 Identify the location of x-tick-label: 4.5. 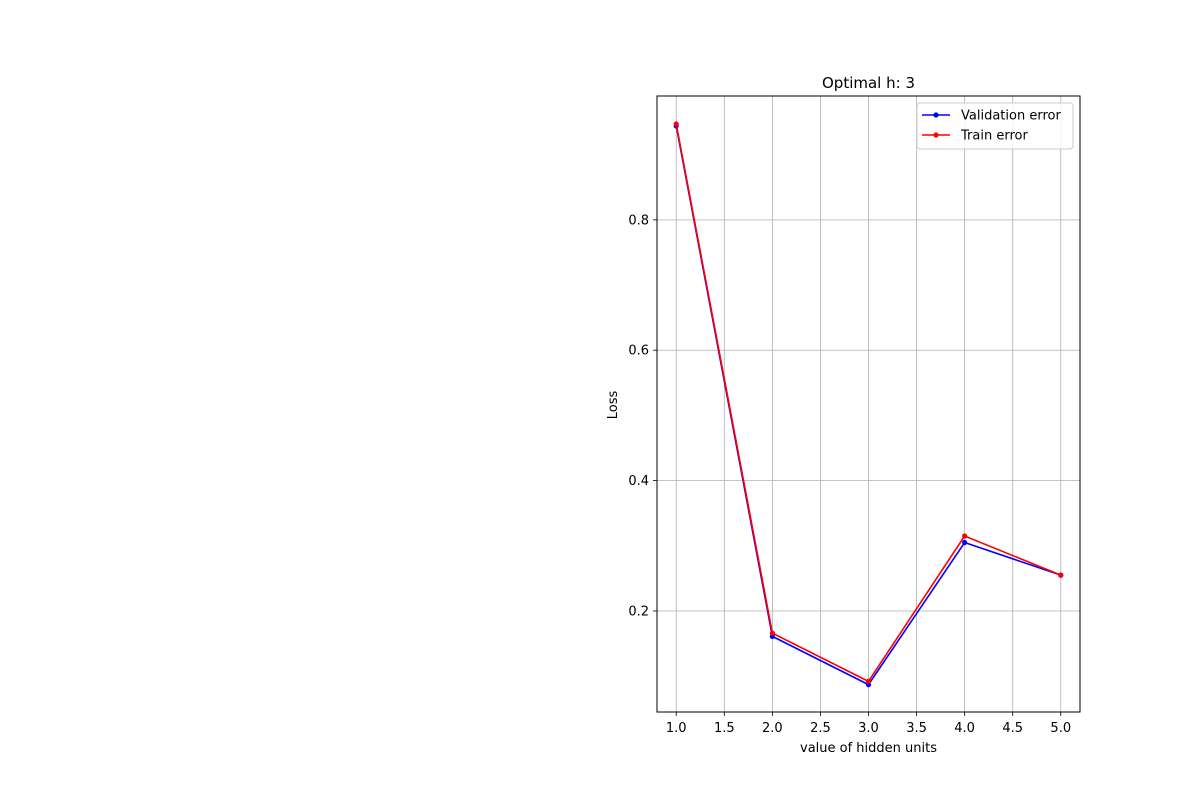
(1012, 728).